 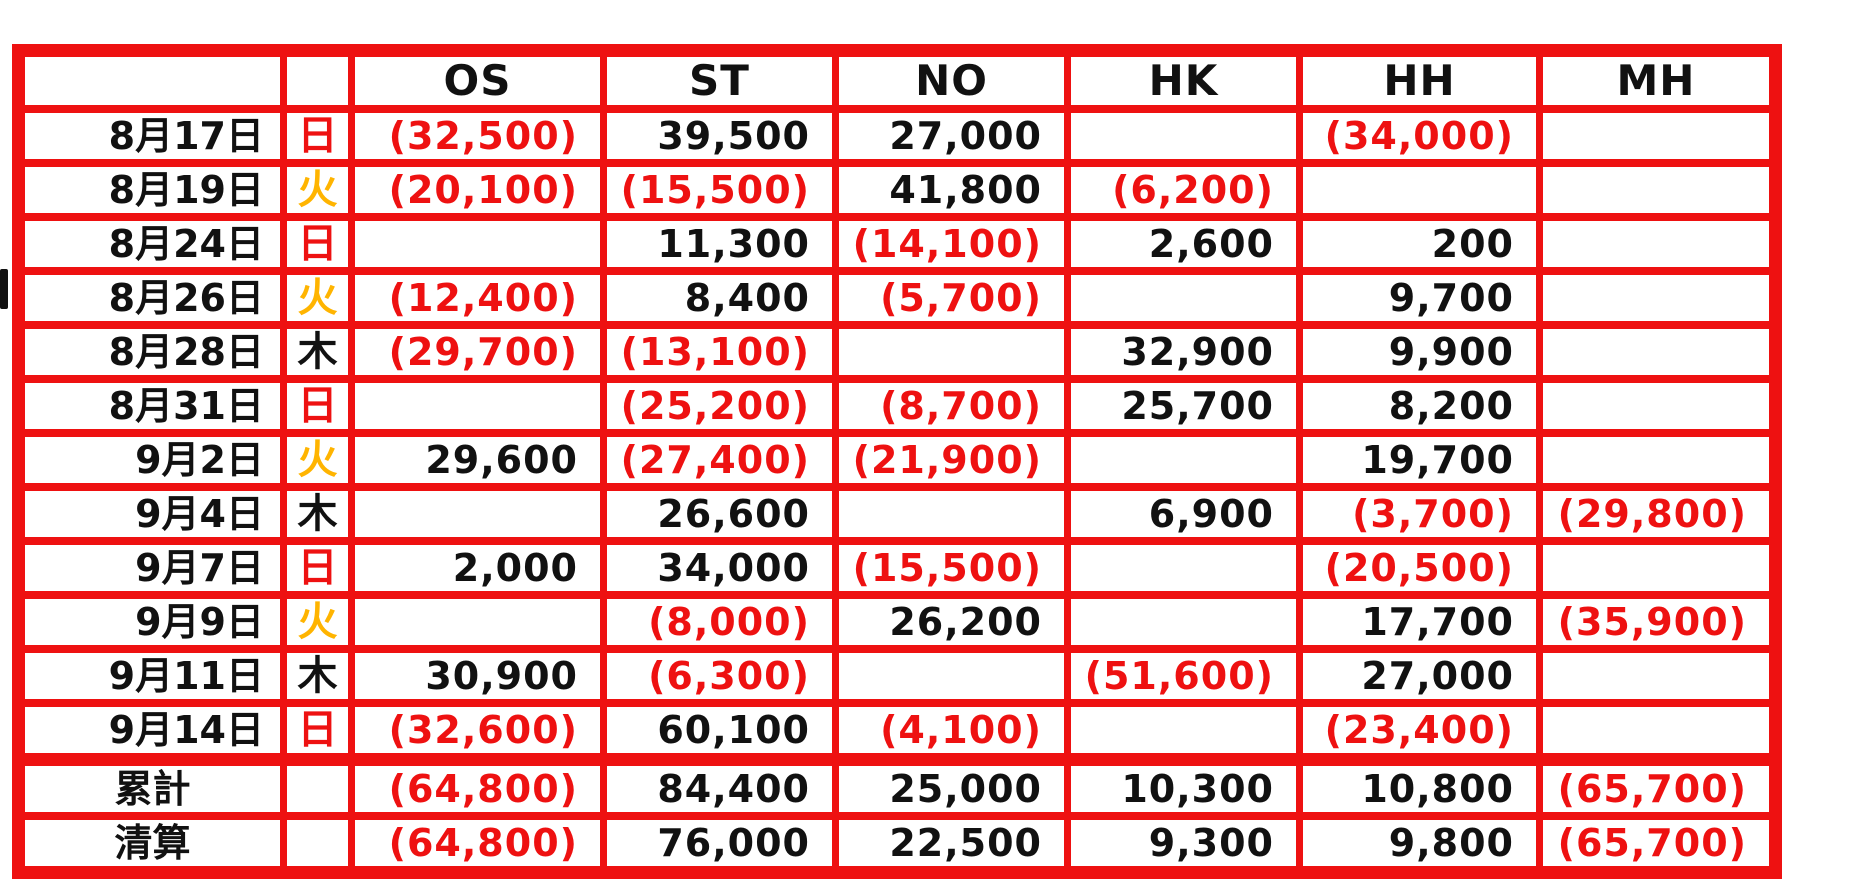 I want to click on table-row: 9月14日日 (32,600) 60,100 (4,100) (23,400), so click(x=897, y=731).